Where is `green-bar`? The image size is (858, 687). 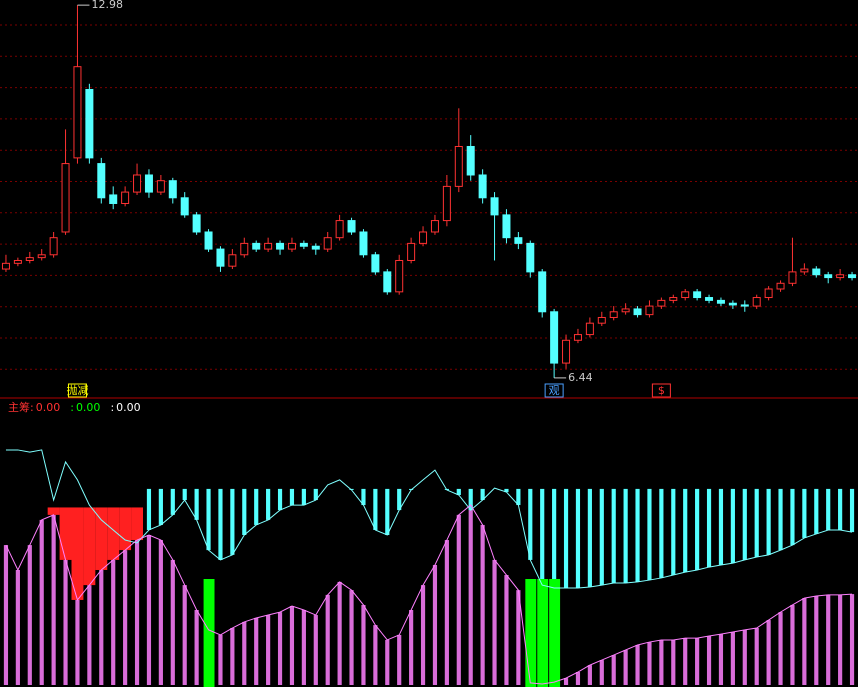 green-bar is located at coordinates (531, 633).